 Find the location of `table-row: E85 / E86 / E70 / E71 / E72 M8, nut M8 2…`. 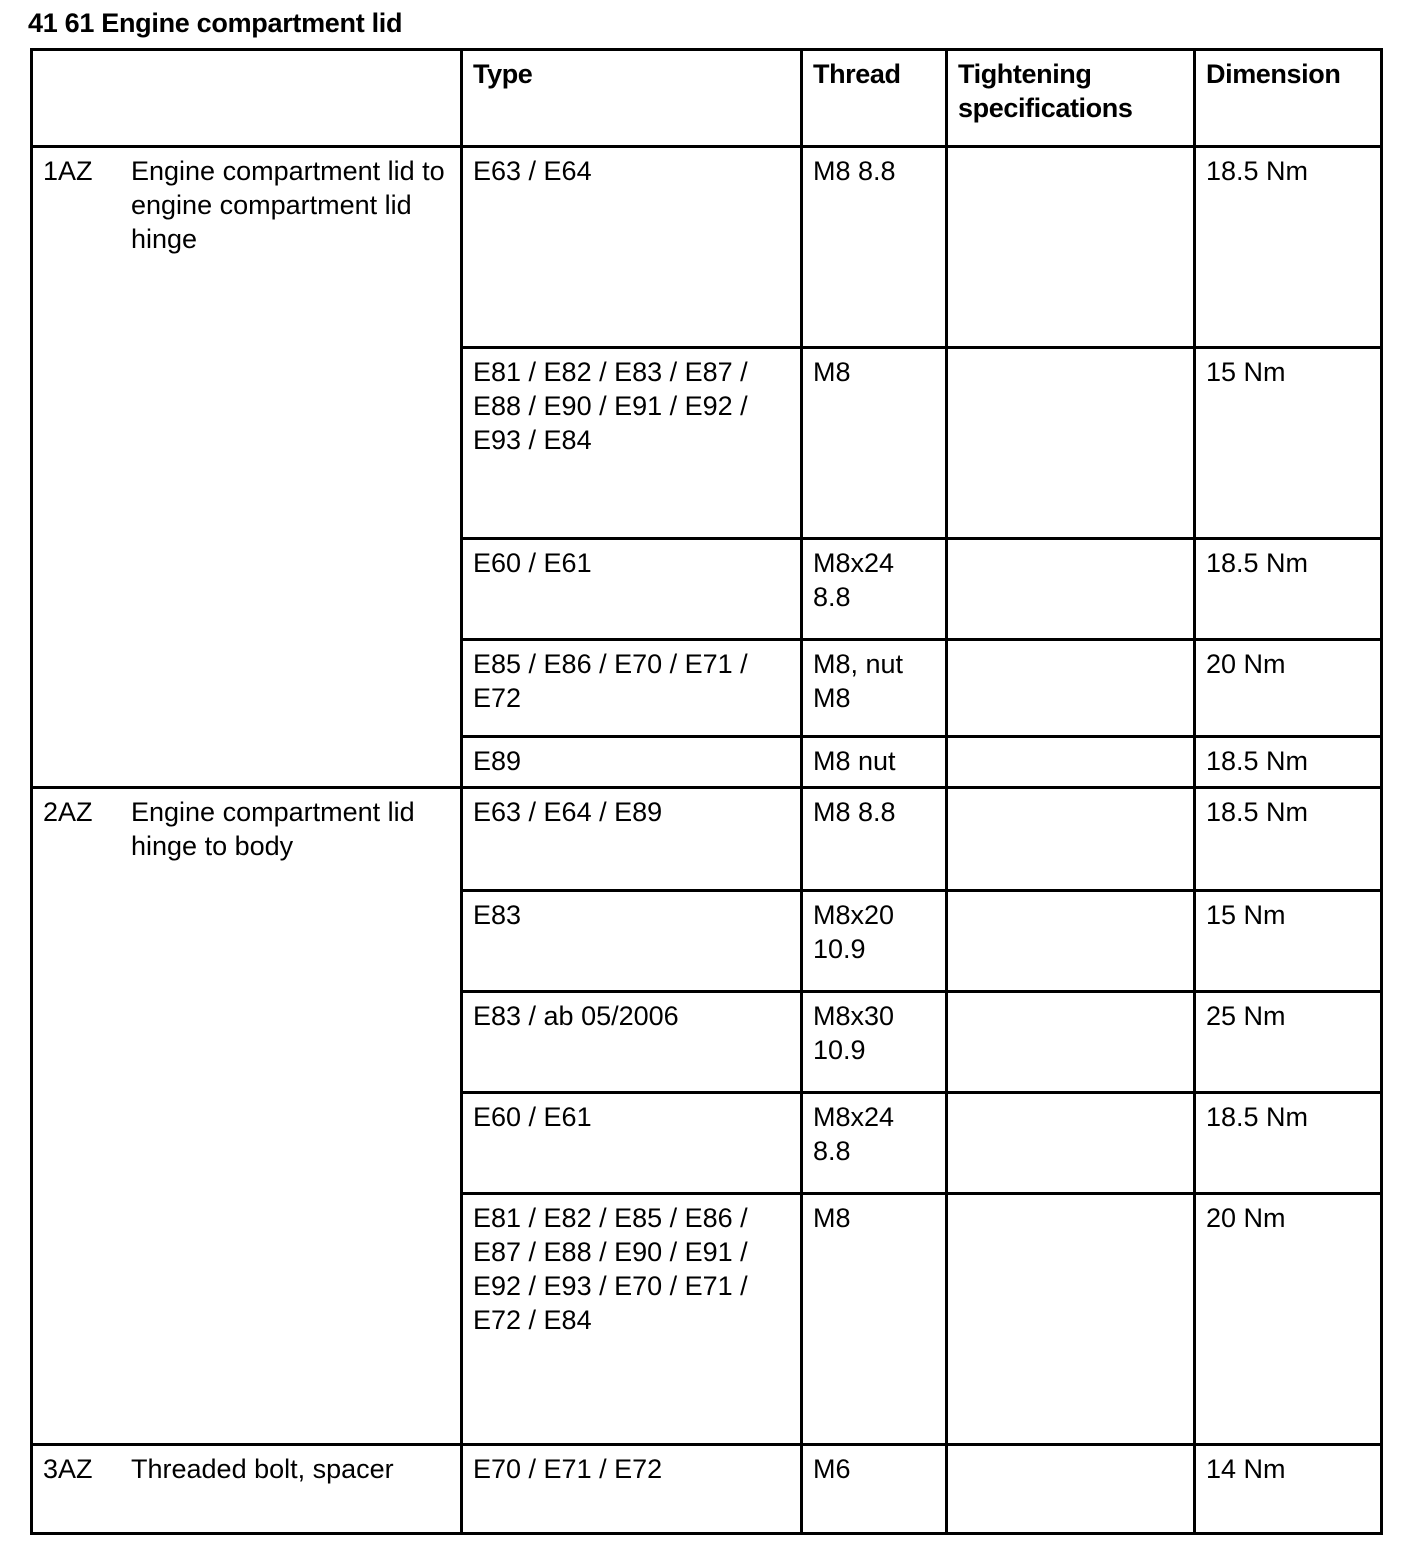

table-row: E85 / E86 / E70 / E71 / E72 M8, nut M8 2… is located at coordinates (707, 688).